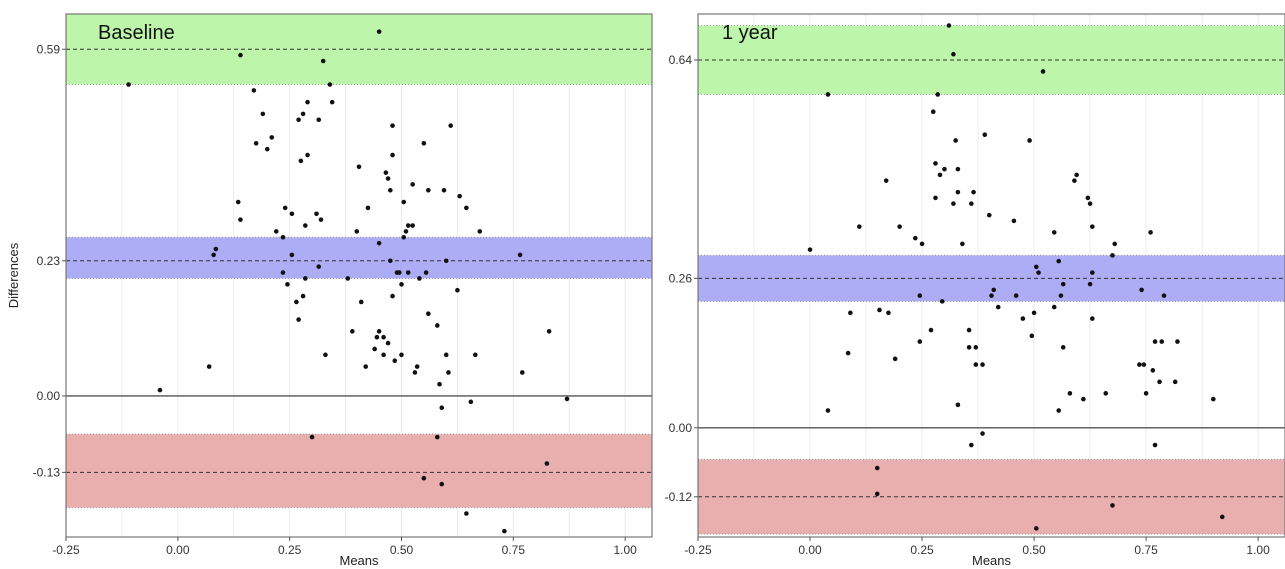 This screenshot has height=569, width=1285. Describe the element at coordinates (922, 550) in the screenshot. I see `x-tick-label: 0.25` at that location.